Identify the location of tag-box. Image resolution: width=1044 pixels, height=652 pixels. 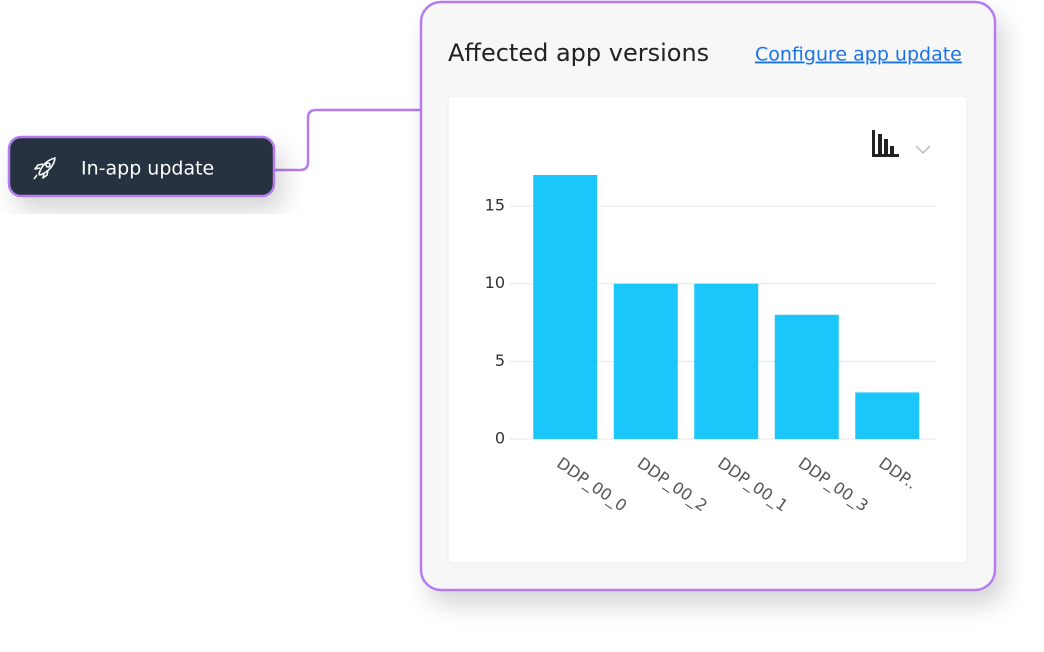
(141, 166).